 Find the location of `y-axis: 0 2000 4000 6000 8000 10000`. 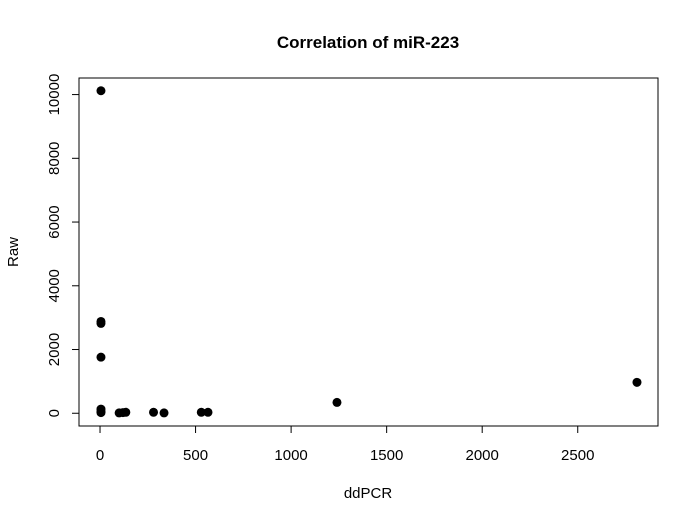

y-axis: 0 2000 4000 6000 8000 10000 is located at coordinates (63, 245).